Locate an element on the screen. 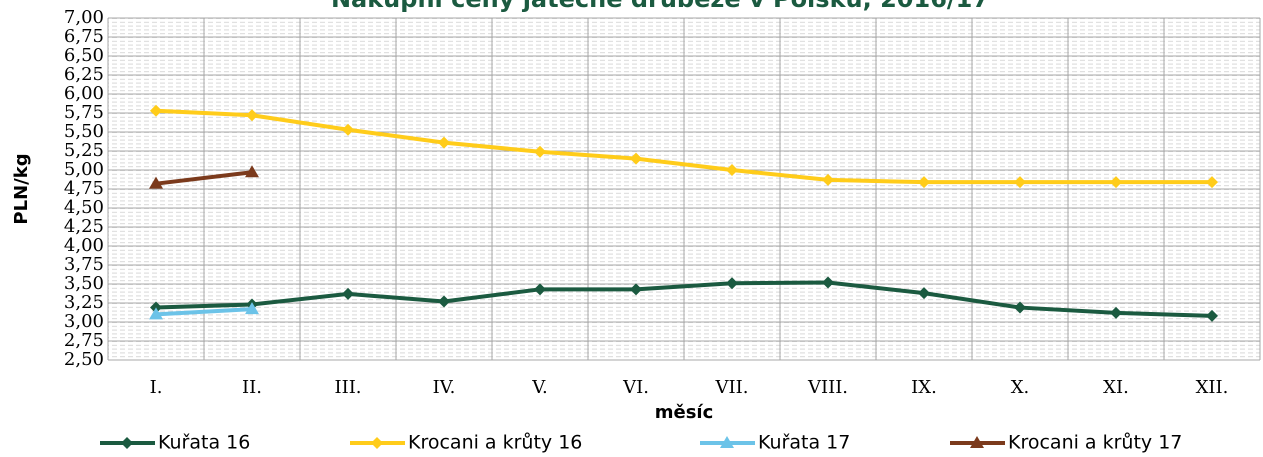  y-tick-label: 6,00 is located at coordinates (84, 93).